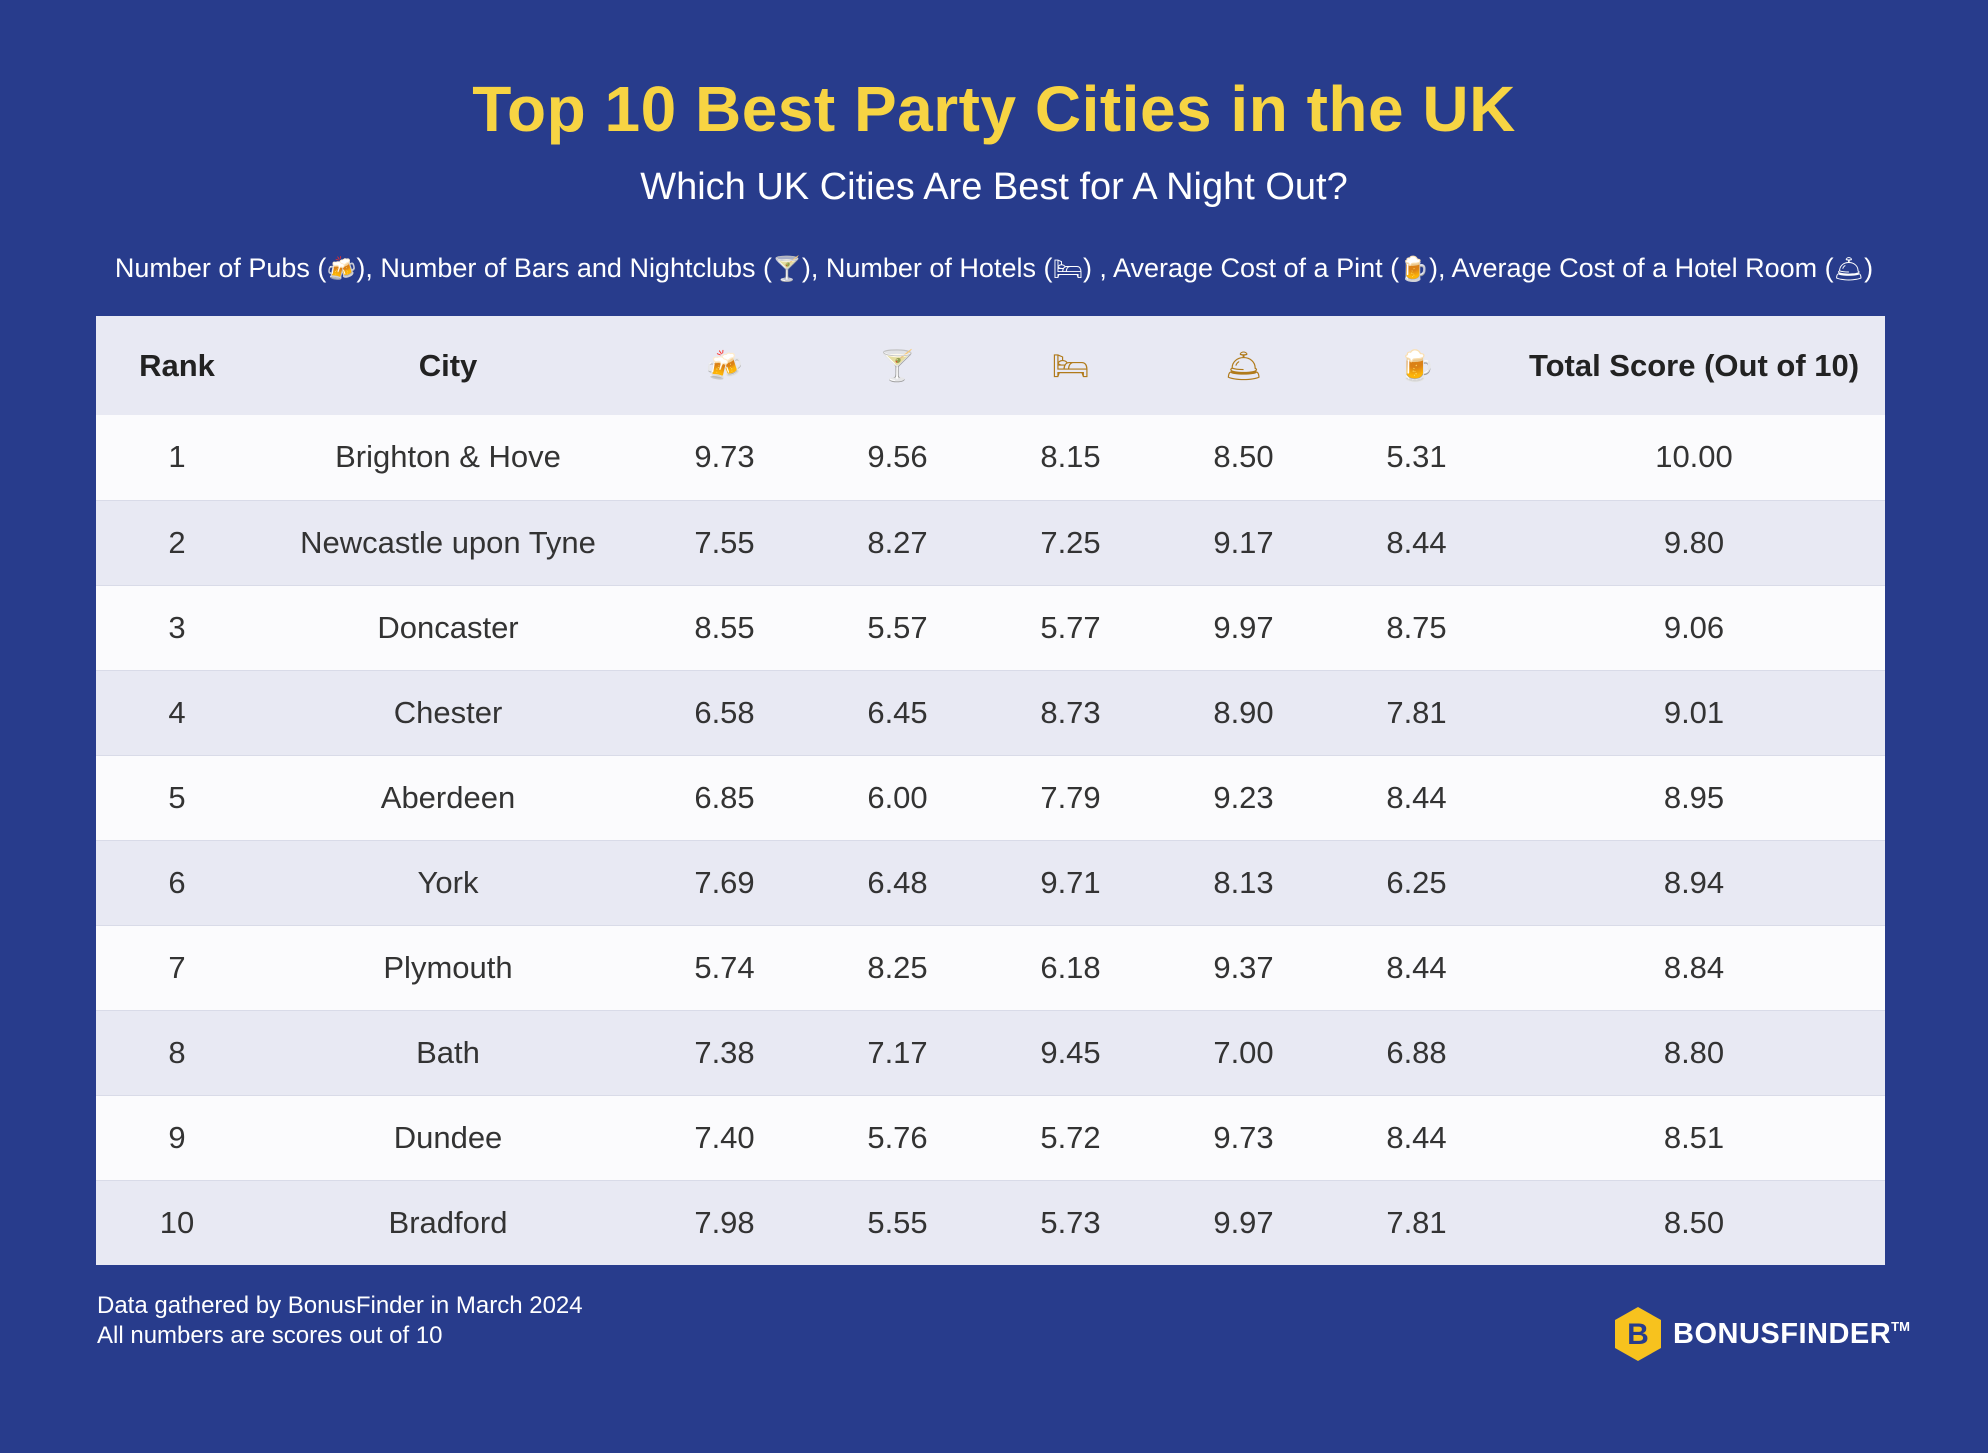 Image resolution: width=1988 pixels, height=1453 pixels. What do you see at coordinates (1694, 1052) in the screenshot?
I see `cell-total: 8.80` at bounding box center [1694, 1052].